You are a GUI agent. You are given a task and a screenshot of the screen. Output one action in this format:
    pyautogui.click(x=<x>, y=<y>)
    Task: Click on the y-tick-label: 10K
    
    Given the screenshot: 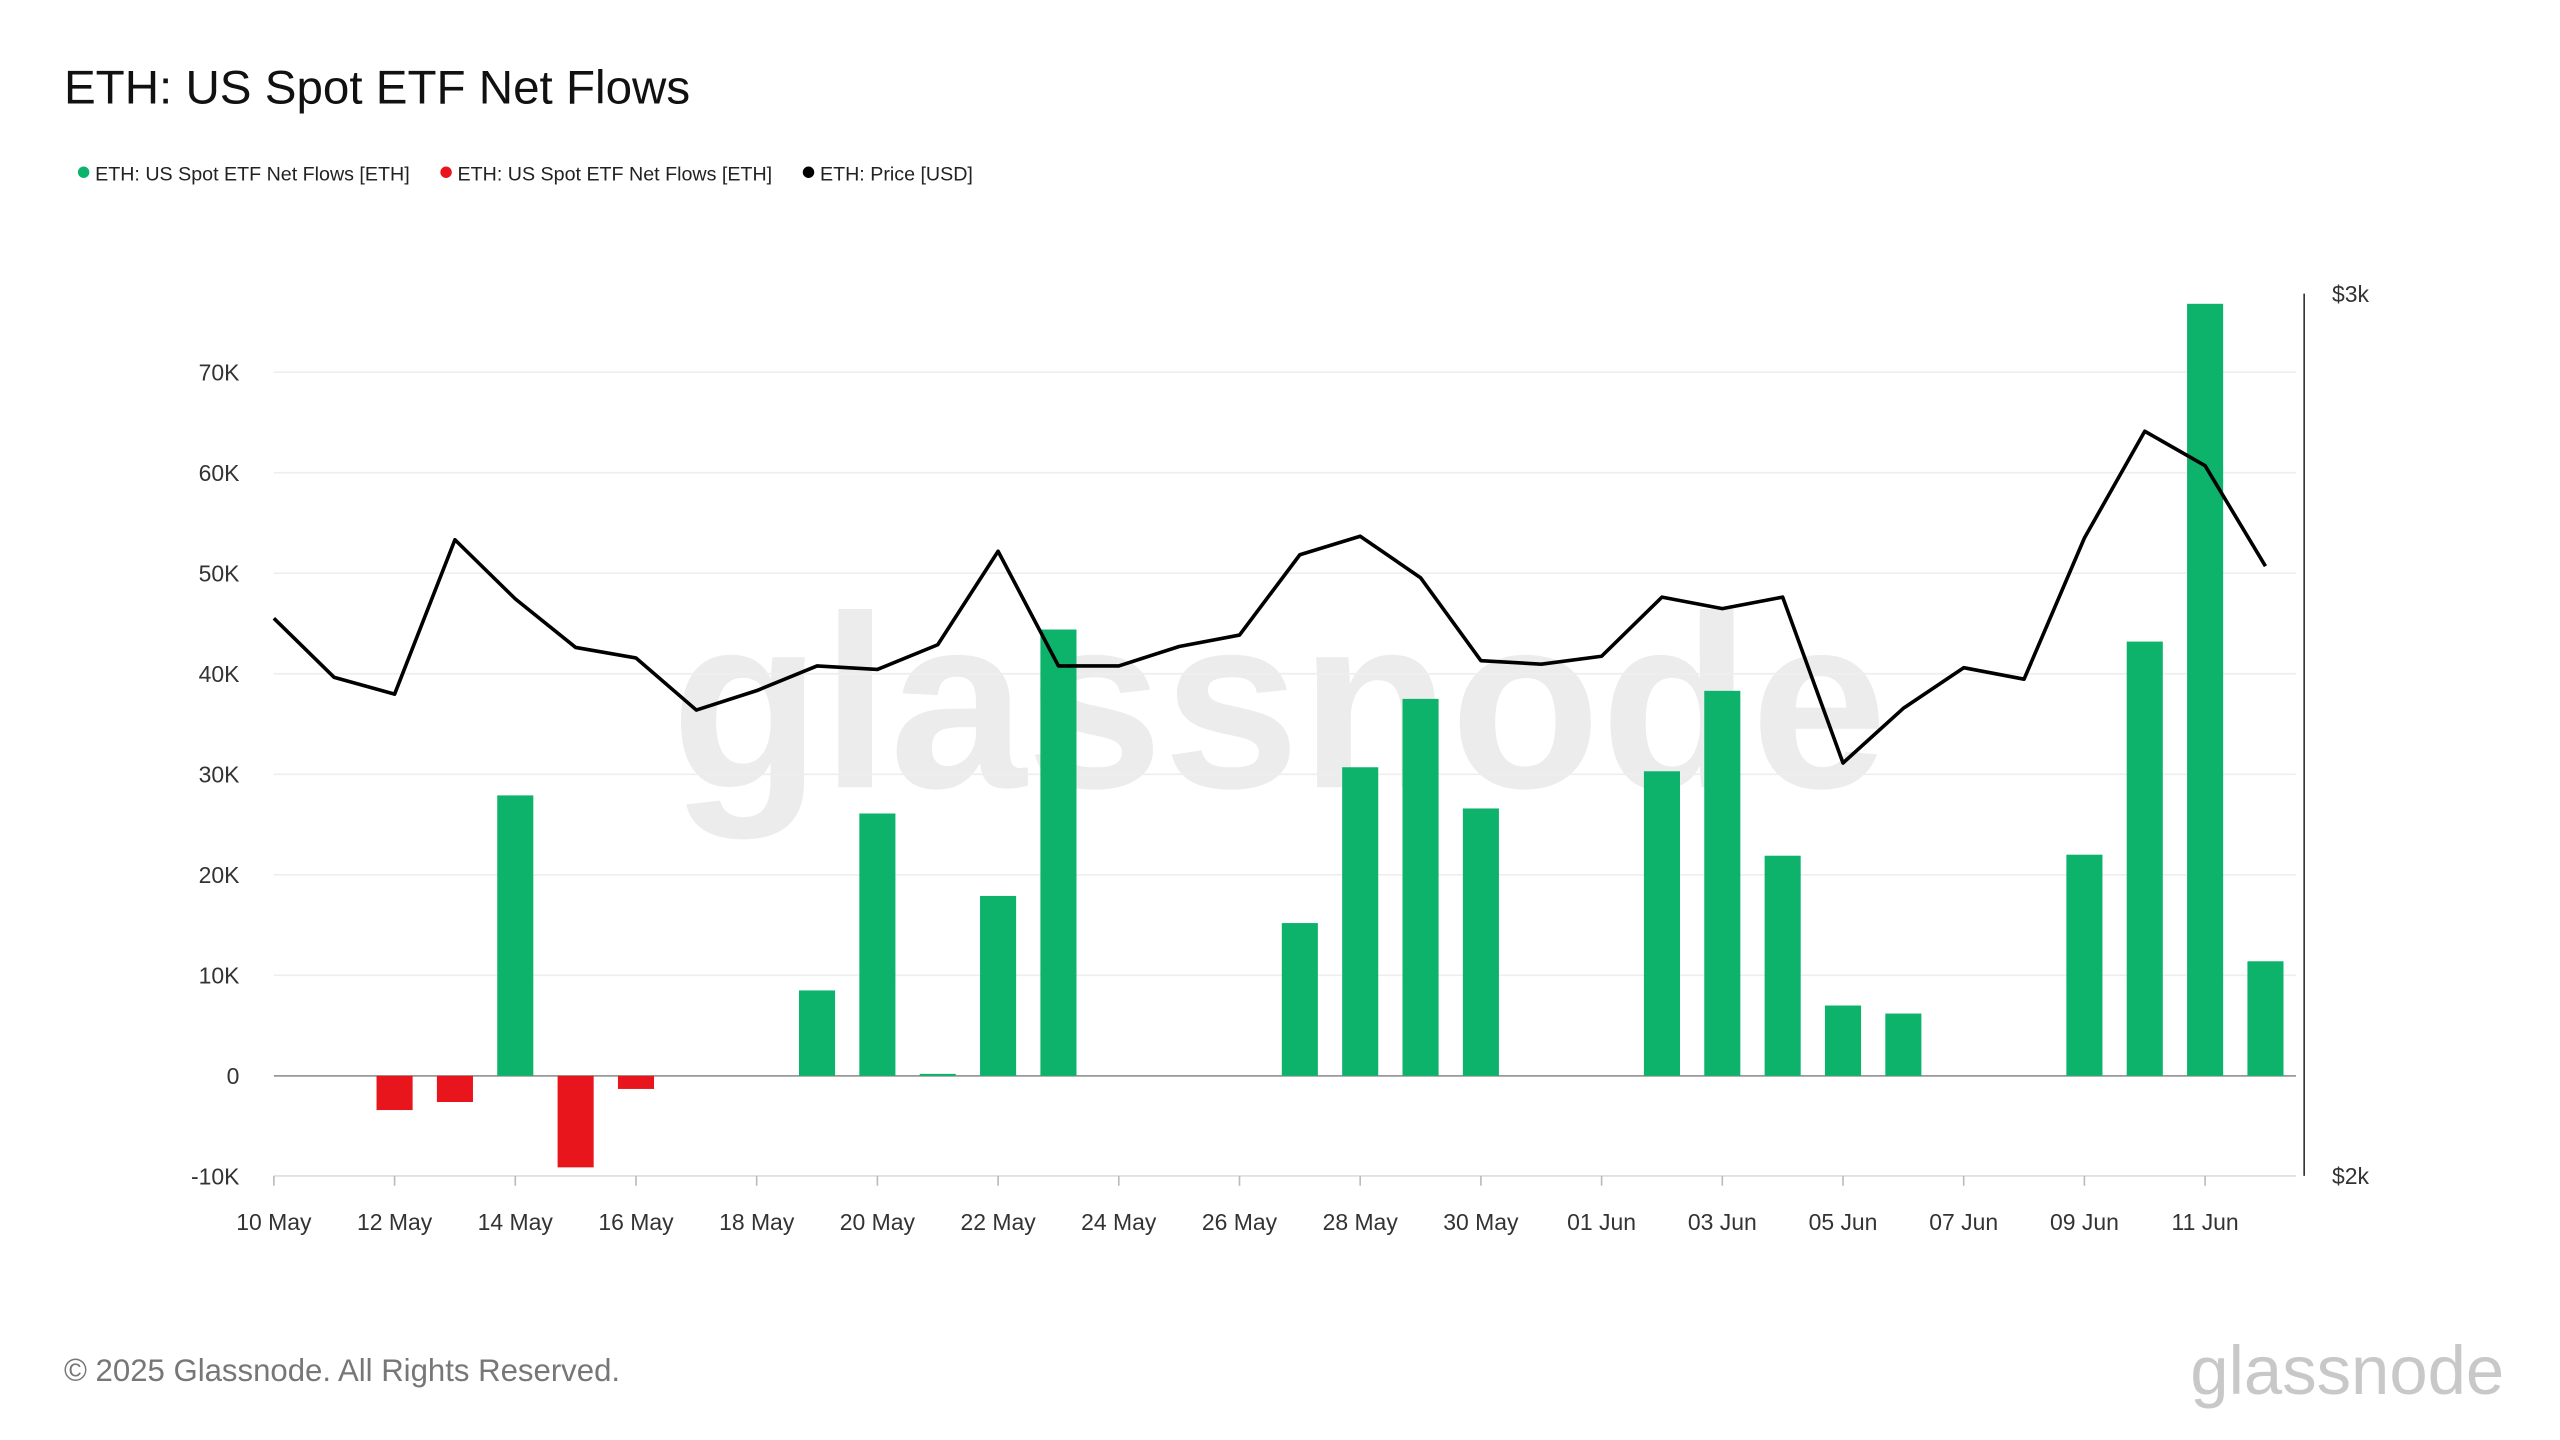 What is the action you would take?
    pyautogui.click(x=220, y=976)
    